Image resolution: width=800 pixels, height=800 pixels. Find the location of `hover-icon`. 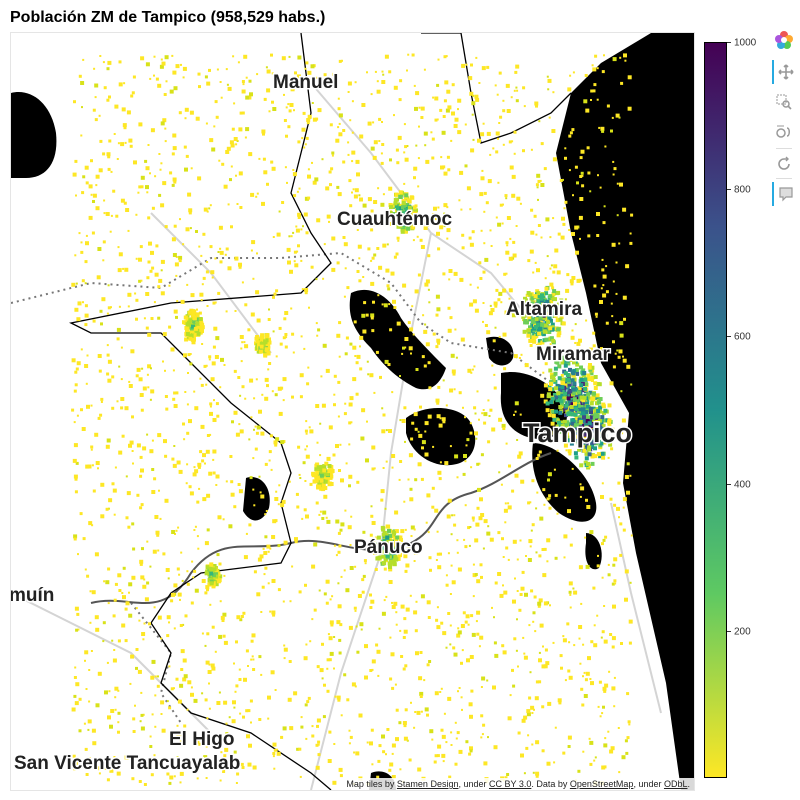

hover-icon is located at coordinates (785, 194).